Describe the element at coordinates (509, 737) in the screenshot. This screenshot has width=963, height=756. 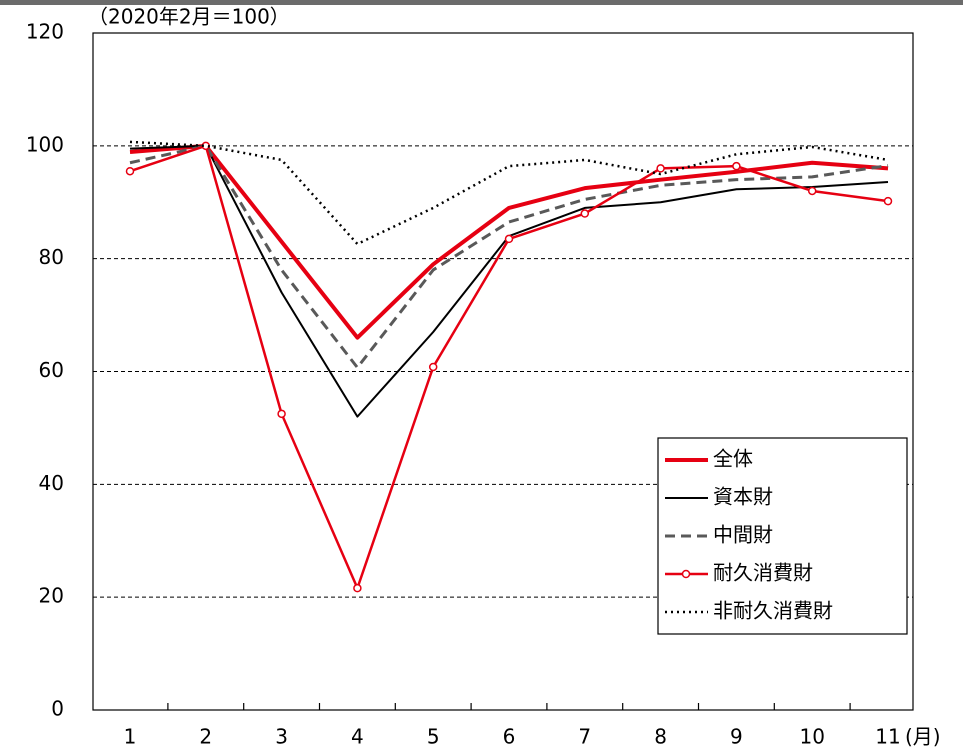
I see `x-tick-label: 6` at that location.